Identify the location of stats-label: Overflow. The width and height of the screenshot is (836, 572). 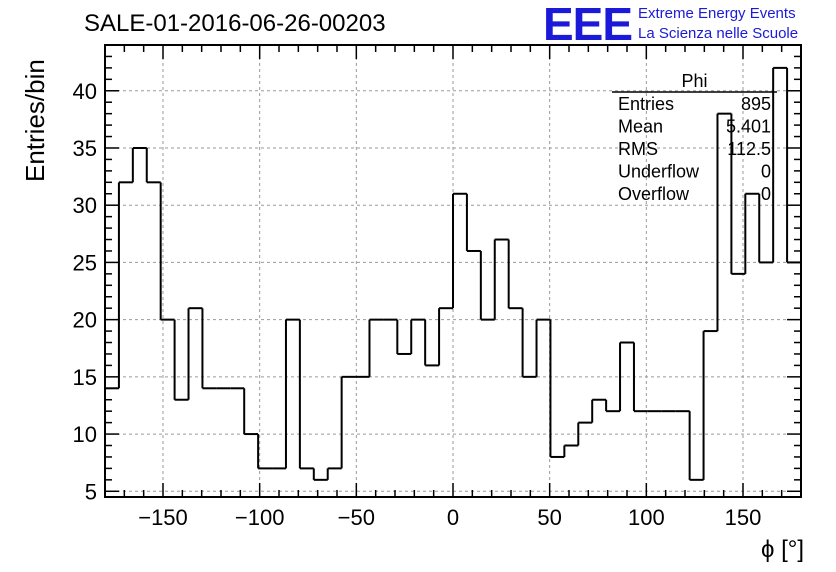
(654, 194).